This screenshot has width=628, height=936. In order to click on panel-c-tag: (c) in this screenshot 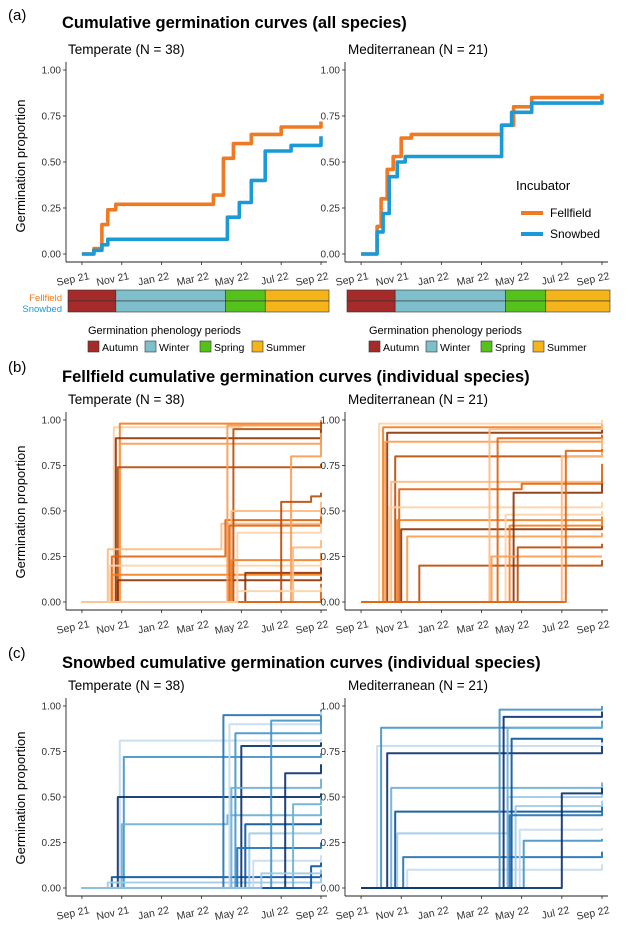, I will do `click(17, 653)`.